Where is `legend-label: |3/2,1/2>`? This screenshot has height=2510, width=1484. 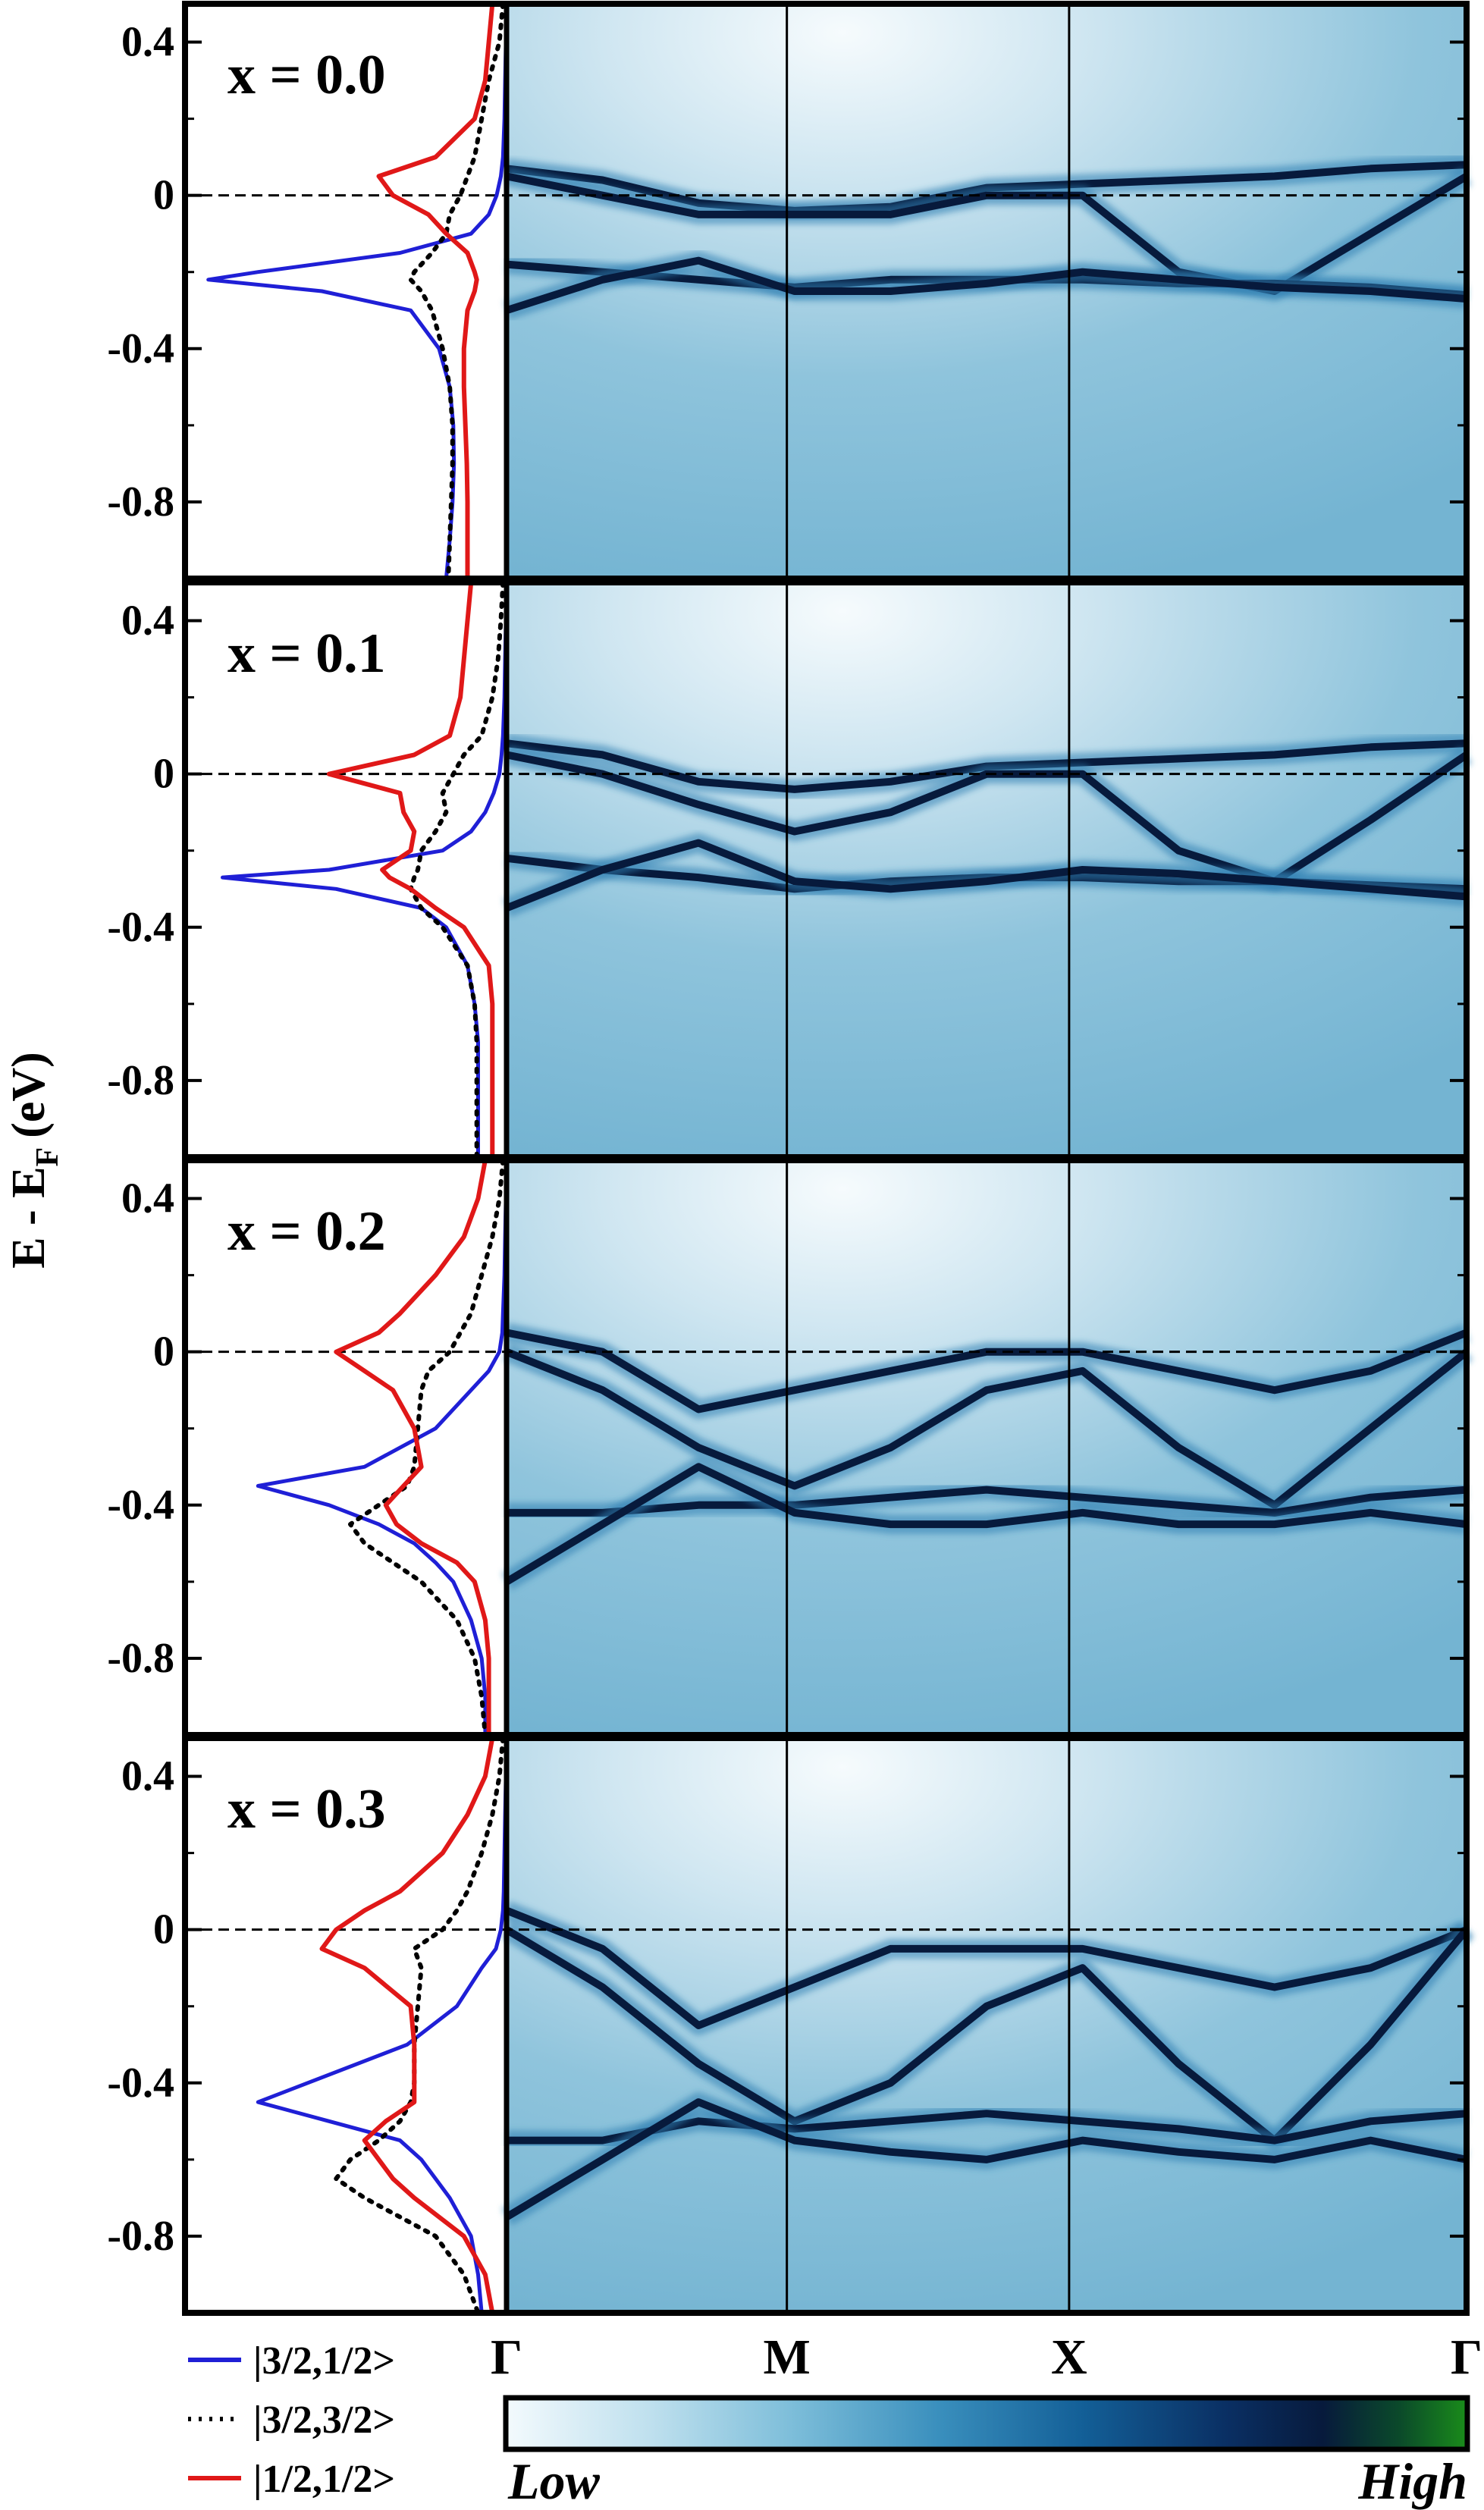
legend-label: |3/2,1/2> is located at coordinates (324, 2361).